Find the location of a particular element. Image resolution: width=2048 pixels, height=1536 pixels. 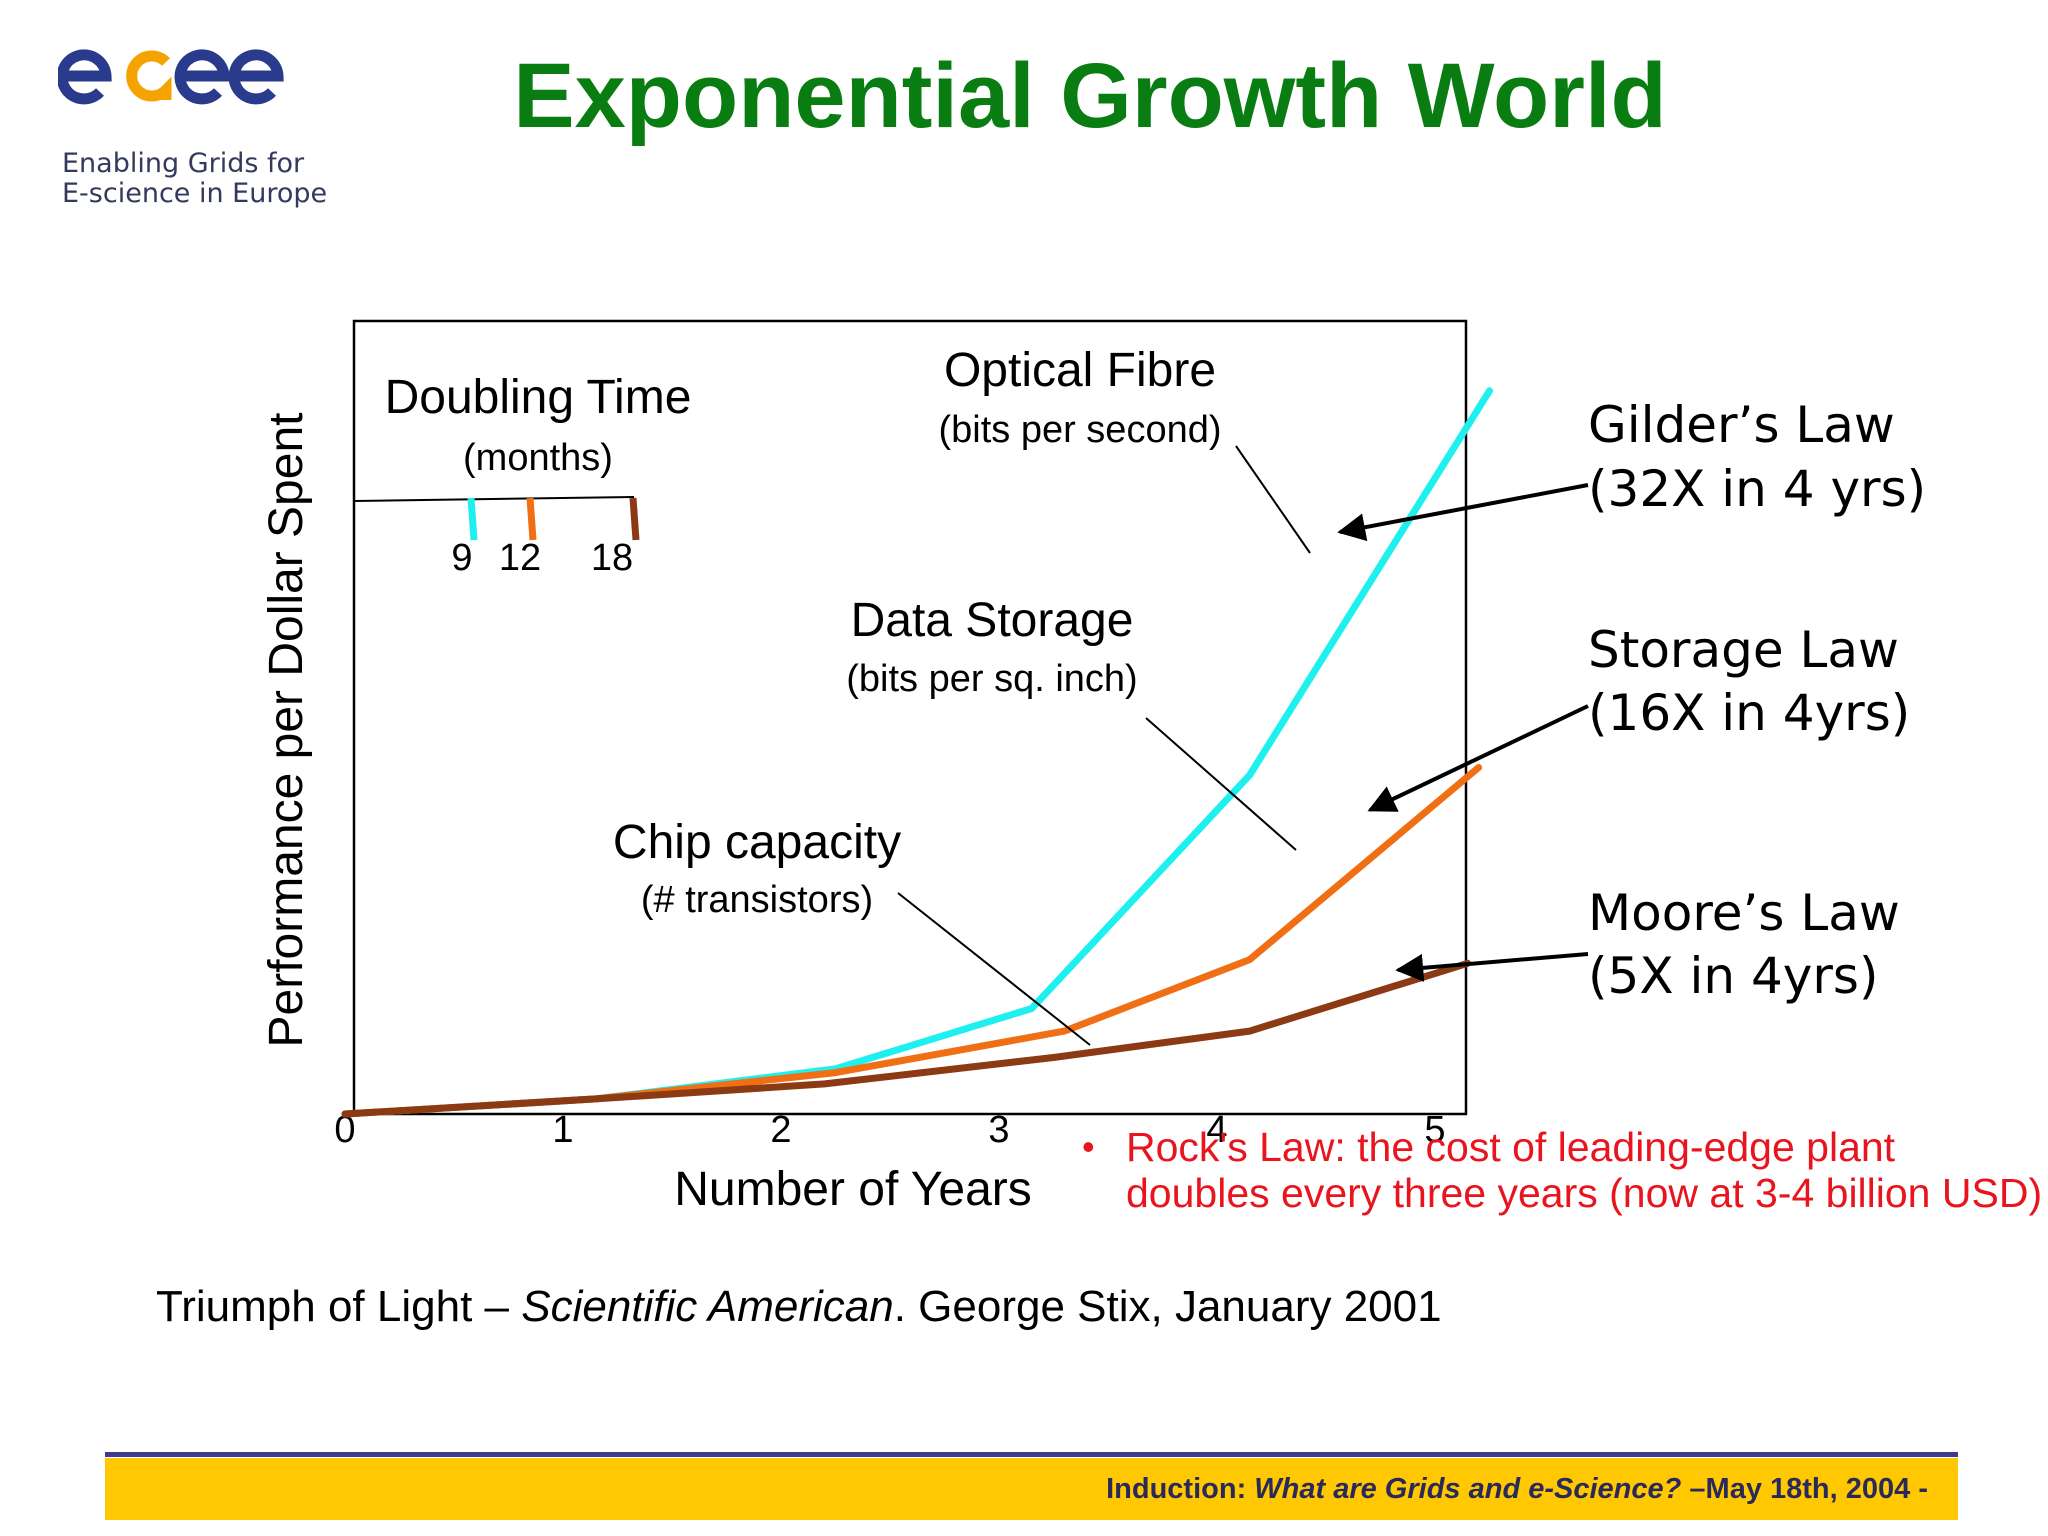

y-axis-label: Performance per Dollar Spent is located at coordinates (286, 730).